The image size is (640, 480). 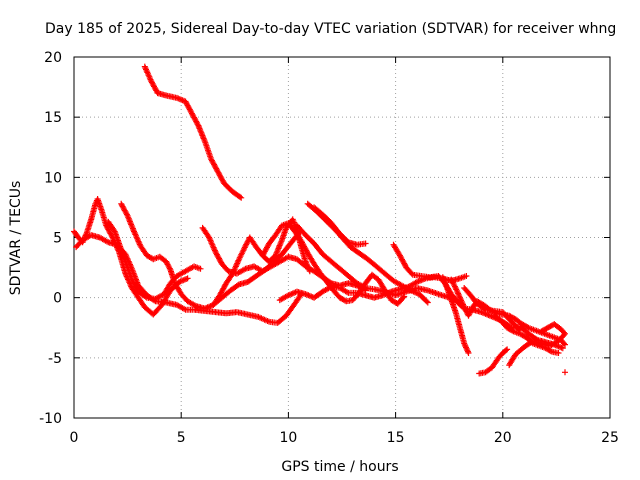 I want to click on y-tick-label: 5, so click(x=57, y=239).